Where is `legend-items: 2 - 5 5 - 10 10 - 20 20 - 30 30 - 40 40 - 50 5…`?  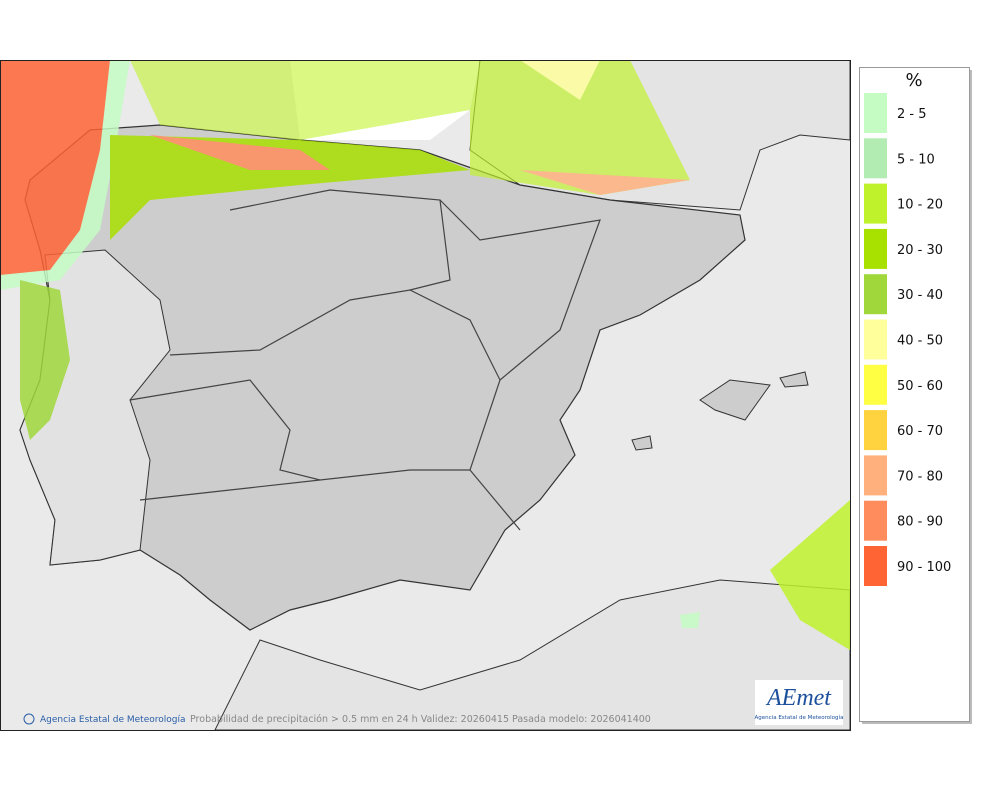 legend-items: 2 - 5 5 - 10 10 - 20 20 - 30 30 - 40 40 - 50 5… is located at coordinates (907, 339).